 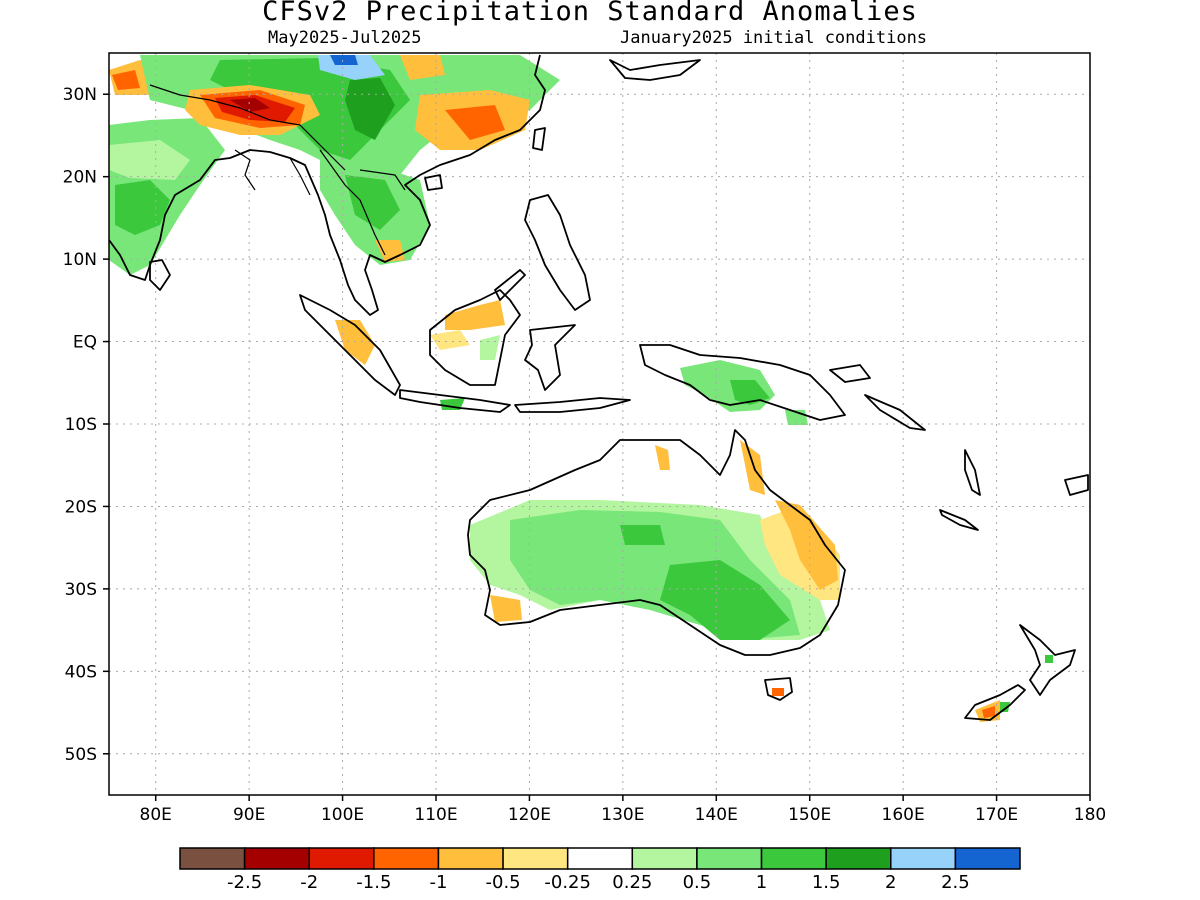 What do you see at coordinates (249, 815) in the screenshot?
I see `lon-tick-label: 90E` at bounding box center [249, 815].